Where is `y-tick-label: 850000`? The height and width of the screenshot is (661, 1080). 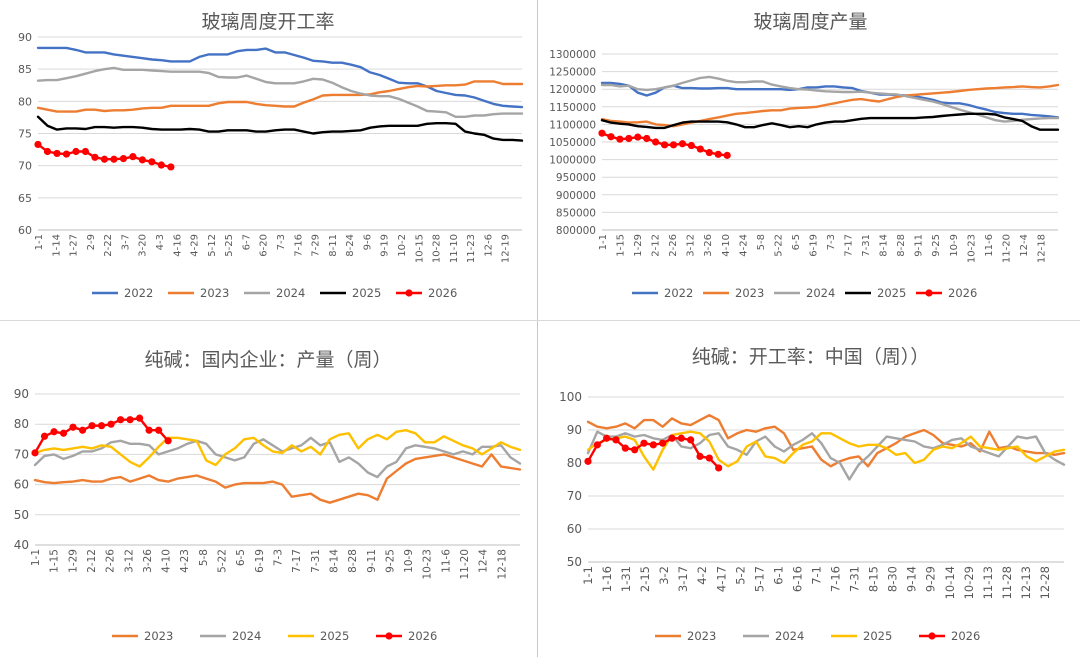
y-tick-label: 850000 is located at coordinates (576, 213).